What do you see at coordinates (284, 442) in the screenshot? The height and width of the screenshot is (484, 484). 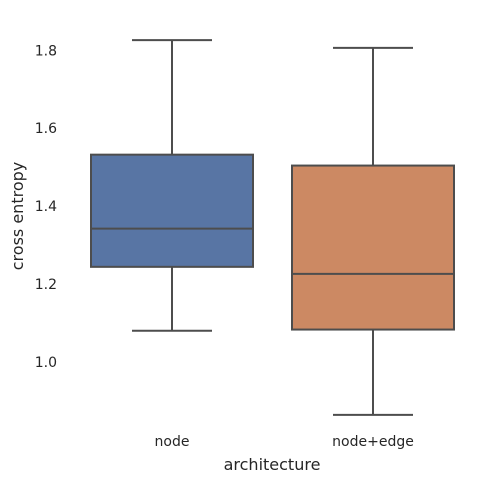 I see `x-axis-ticks: node node+edge` at bounding box center [284, 442].